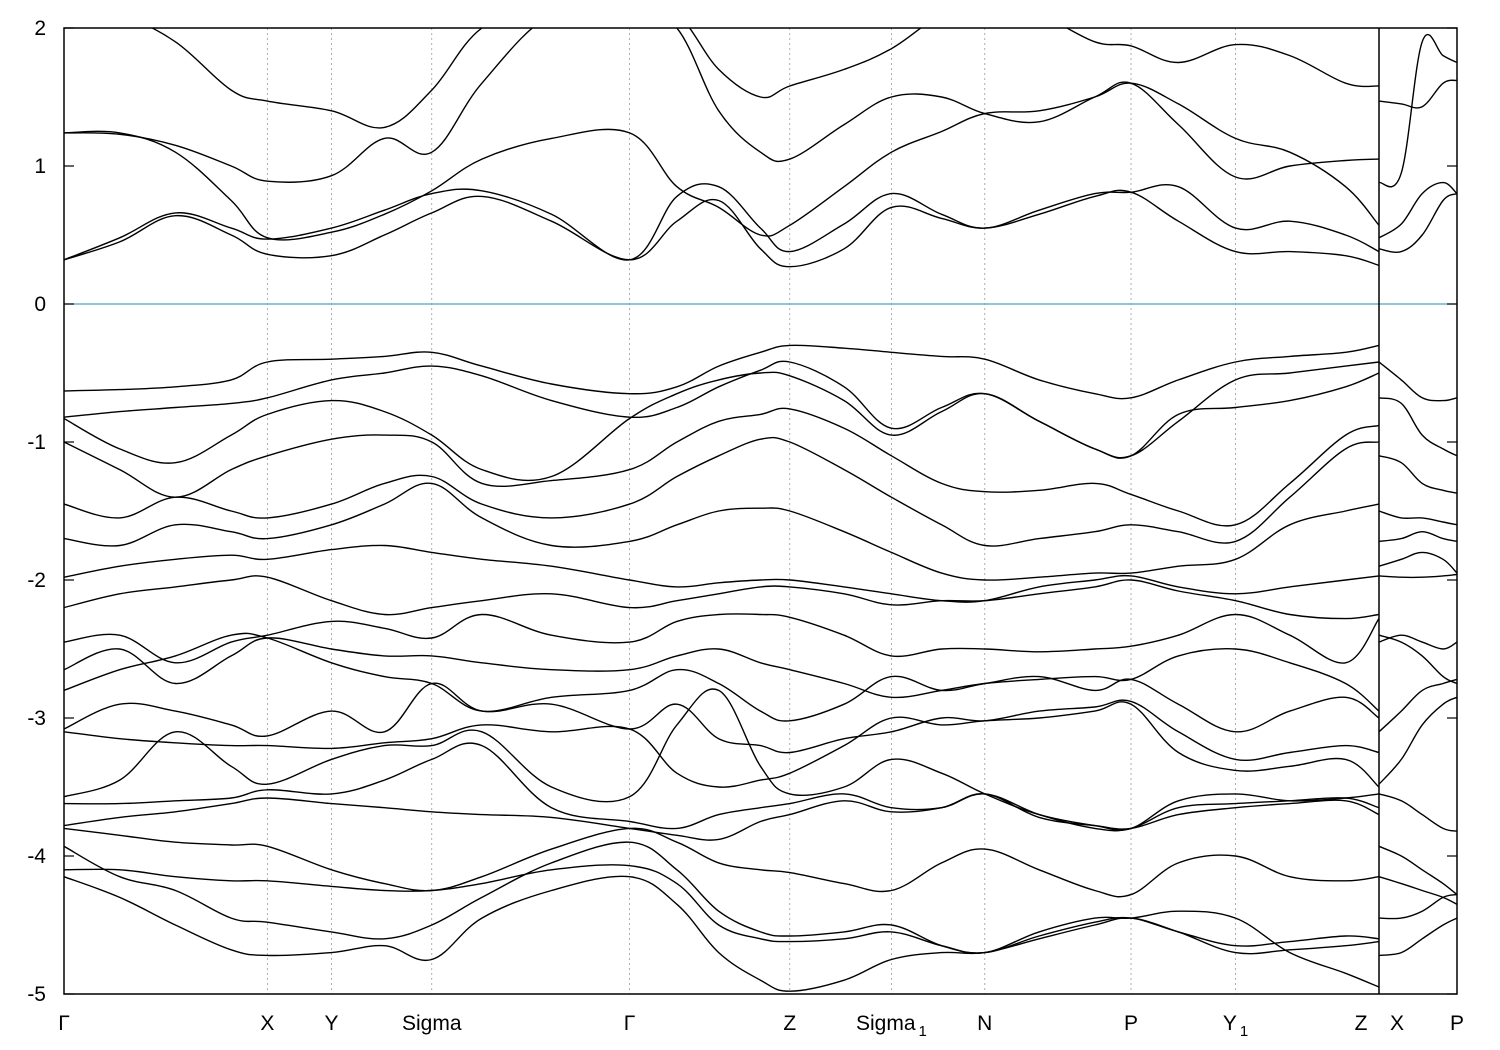 Image resolution: width=1500 pixels, height=1050 pixels. I want to click on kpoint-label-7: N, so click(984, 1023).